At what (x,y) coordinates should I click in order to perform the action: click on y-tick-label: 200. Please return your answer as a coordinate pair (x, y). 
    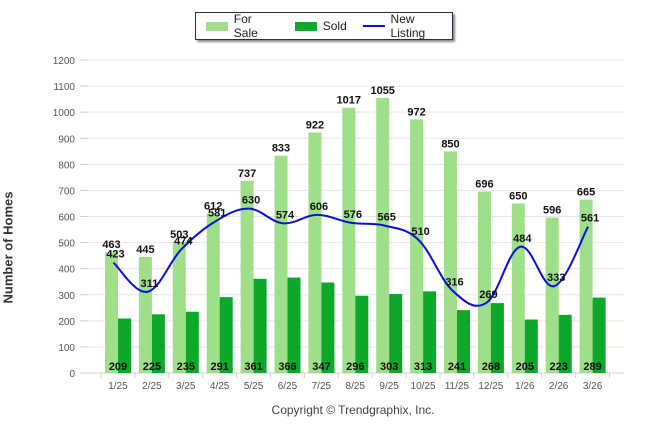
    Looking at the image, I should click on (66, 322).